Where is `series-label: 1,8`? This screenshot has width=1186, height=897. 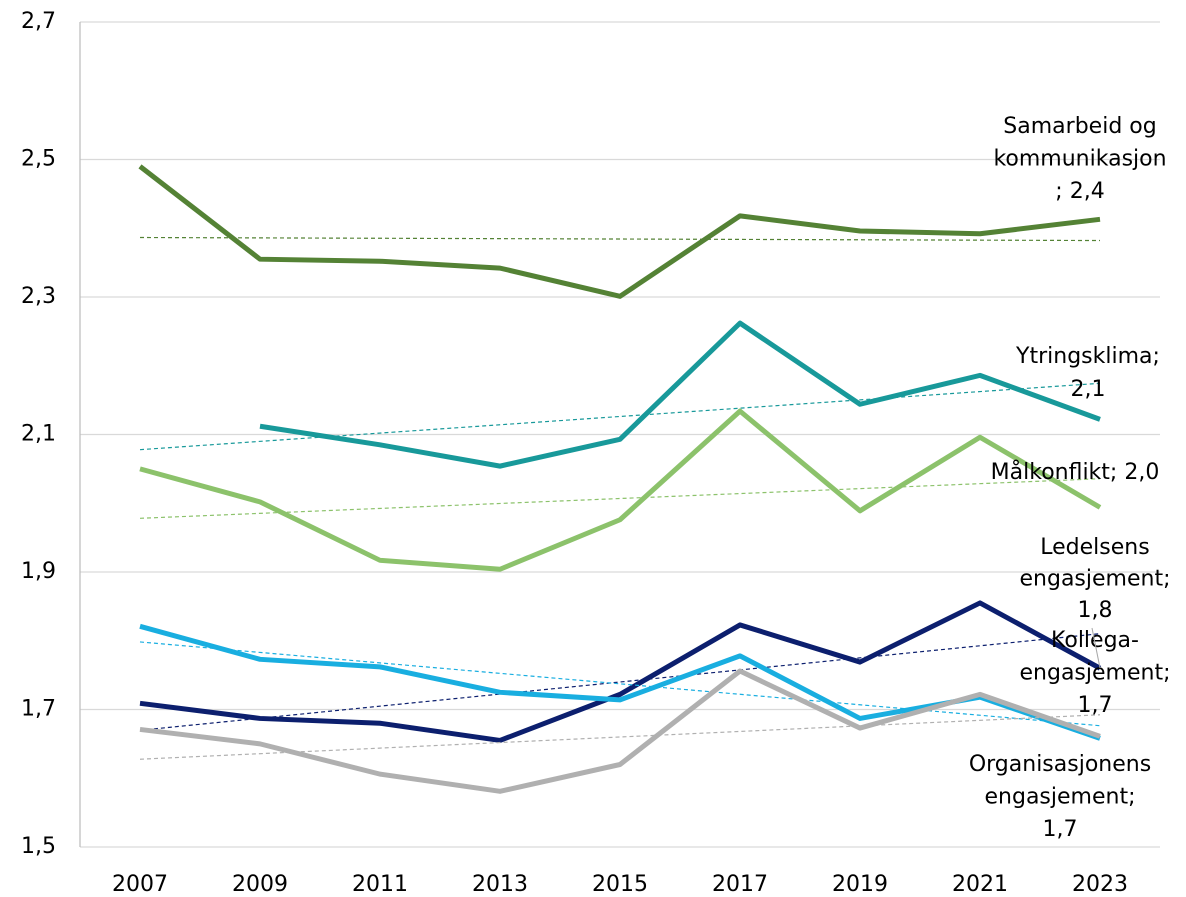 series-label: 1,8 is located at coordinates (1095, 610).